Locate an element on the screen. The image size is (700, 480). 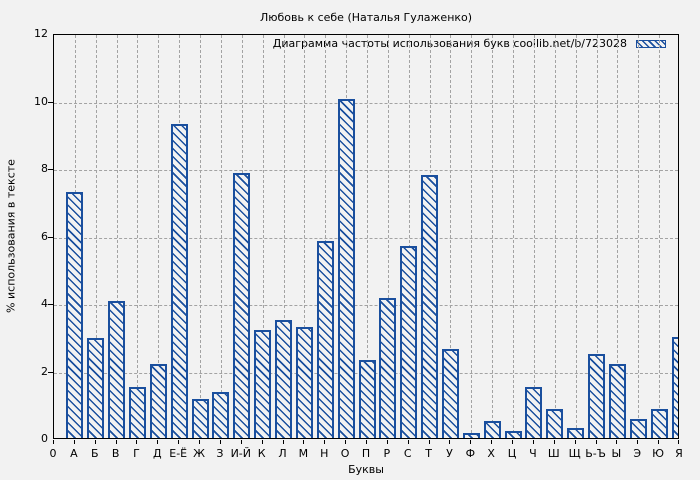
x-tick-label: Л is located at coordinates (282, 453).